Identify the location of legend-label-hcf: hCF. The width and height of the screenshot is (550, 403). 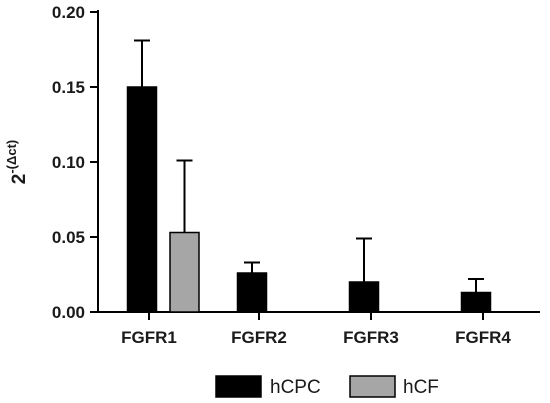
(421, 387).